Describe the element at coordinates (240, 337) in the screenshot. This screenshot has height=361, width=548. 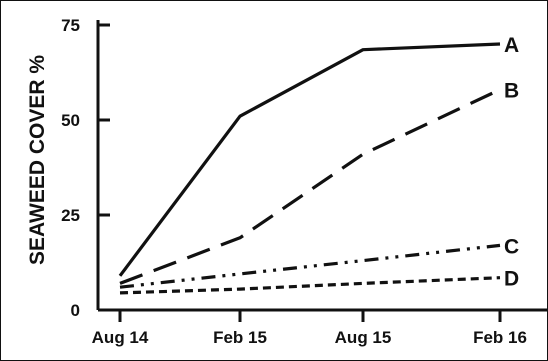
I see `x-tick-label: Feb 15` at that location.